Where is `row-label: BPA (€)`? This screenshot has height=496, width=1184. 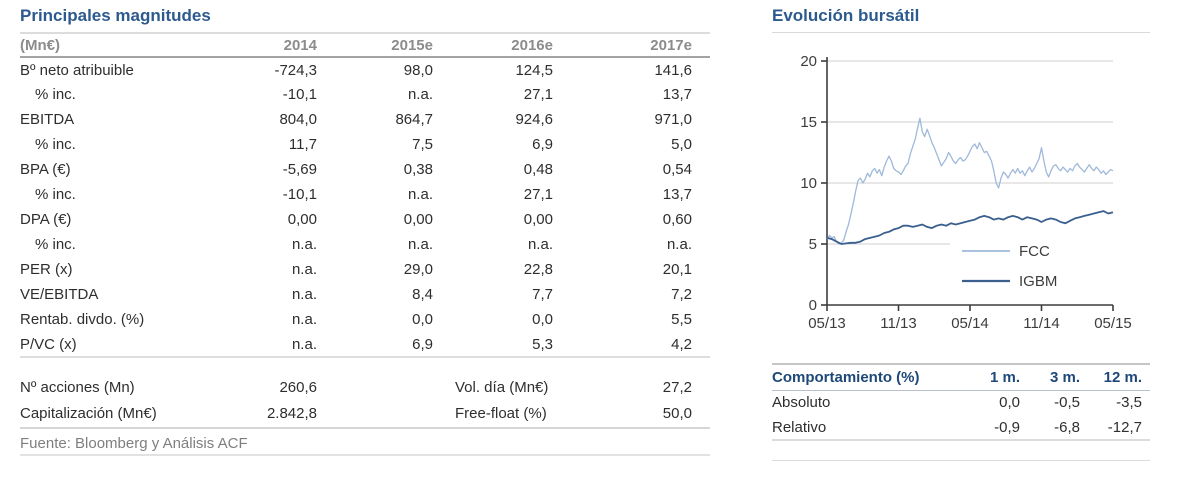
row-label: BPA (€) is located at coordinates (45, 169).